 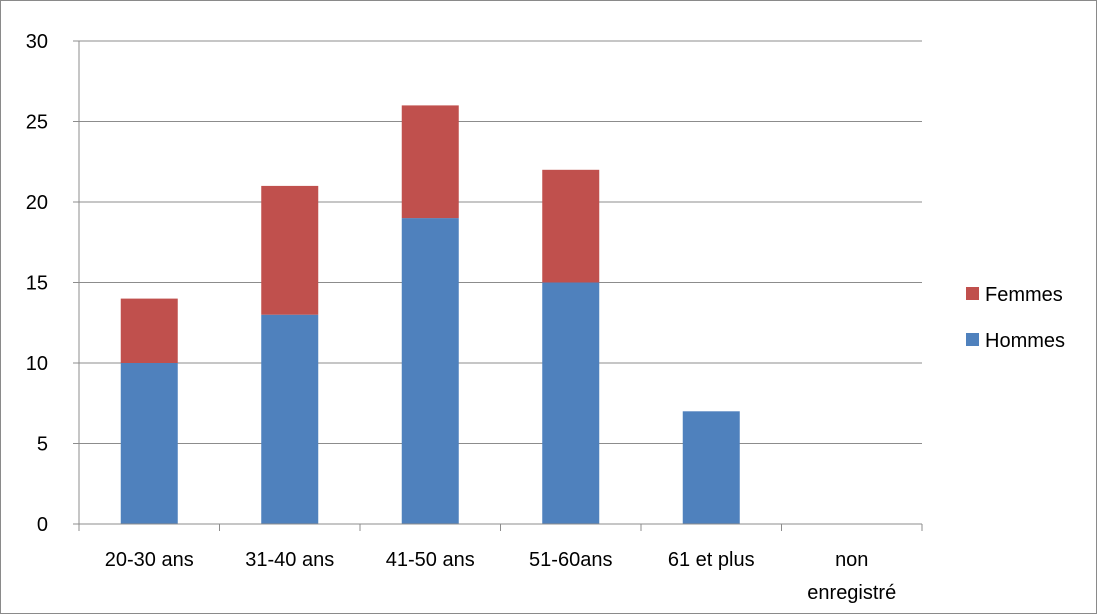 I want to click on bar-femmes-51-60ans, so click(x=571, y=226).